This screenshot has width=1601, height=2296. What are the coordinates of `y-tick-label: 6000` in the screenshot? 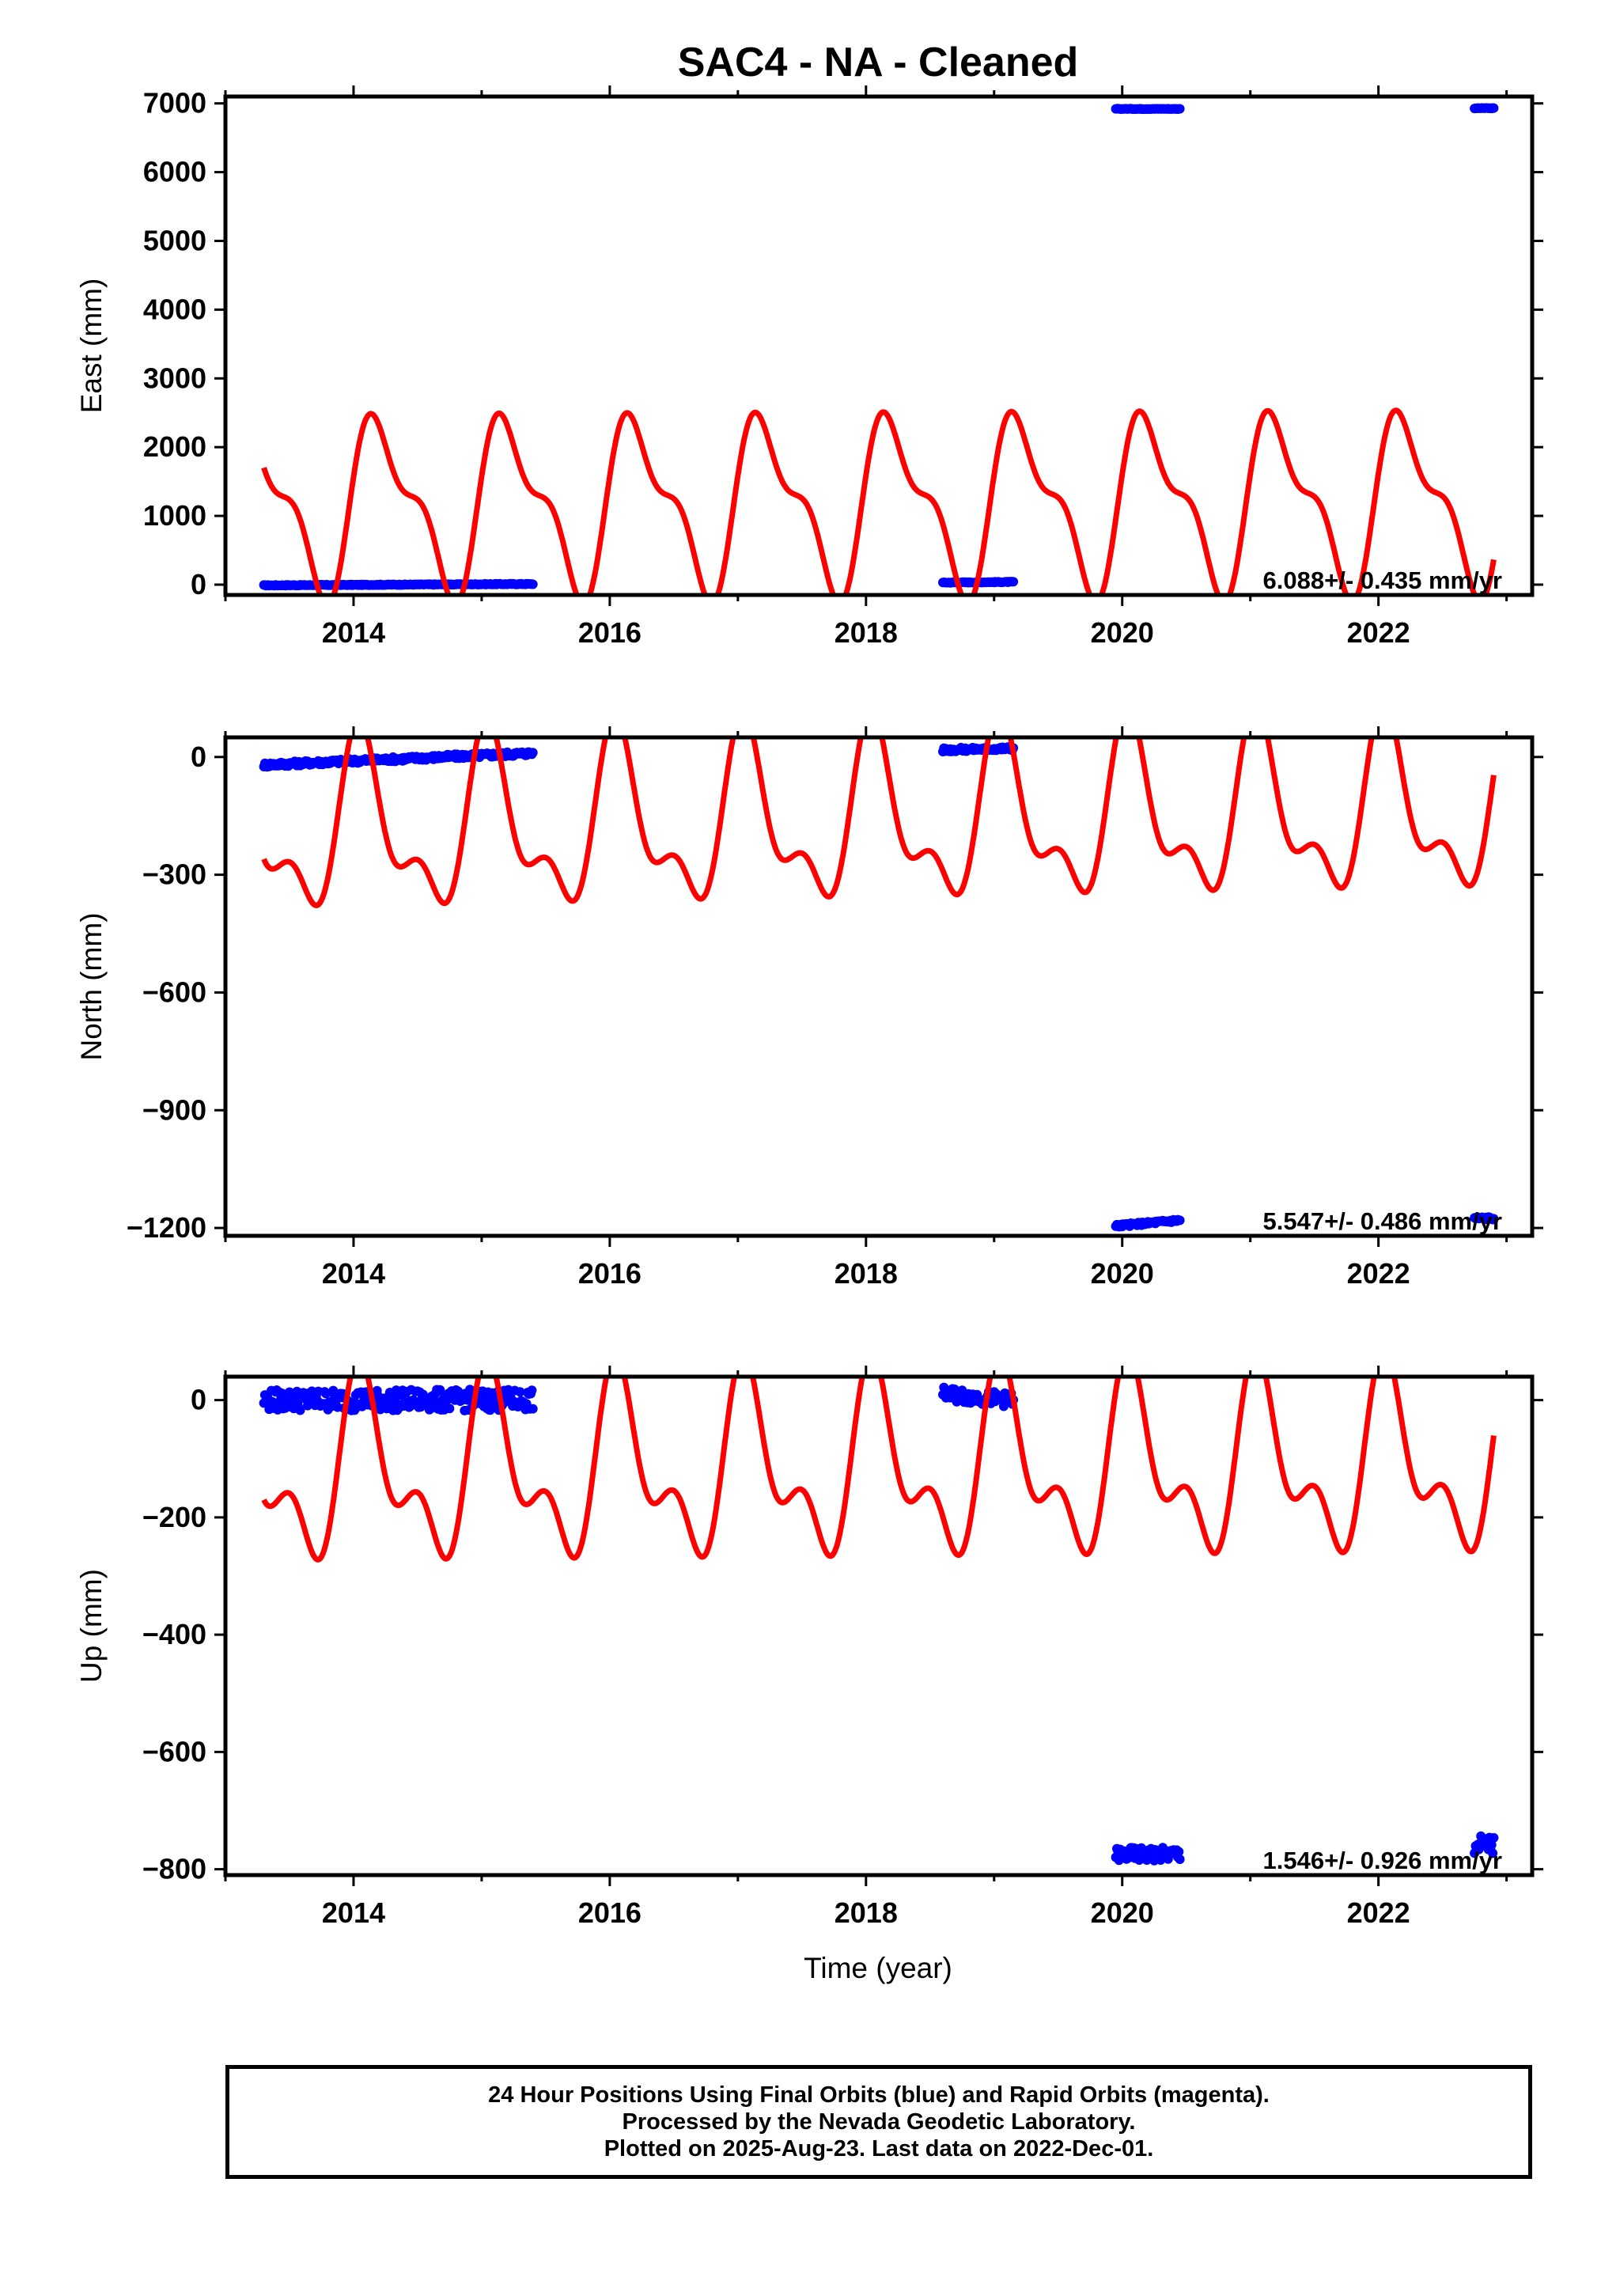 It's located at (175, 172).